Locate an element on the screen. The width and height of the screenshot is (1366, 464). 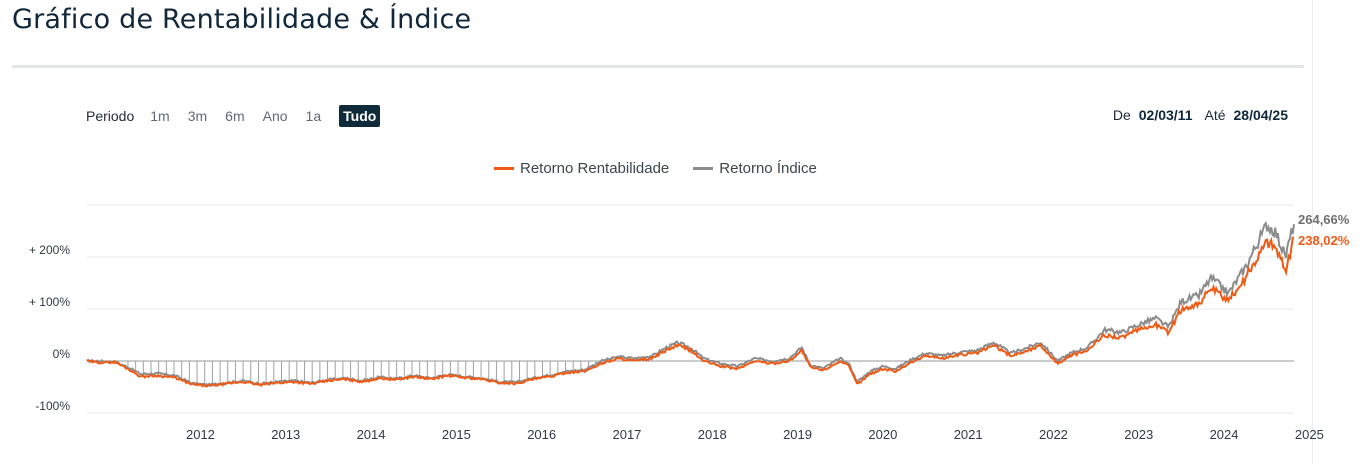
legend-item-indice: Retorno Índice is located at coordinates (755, 168).